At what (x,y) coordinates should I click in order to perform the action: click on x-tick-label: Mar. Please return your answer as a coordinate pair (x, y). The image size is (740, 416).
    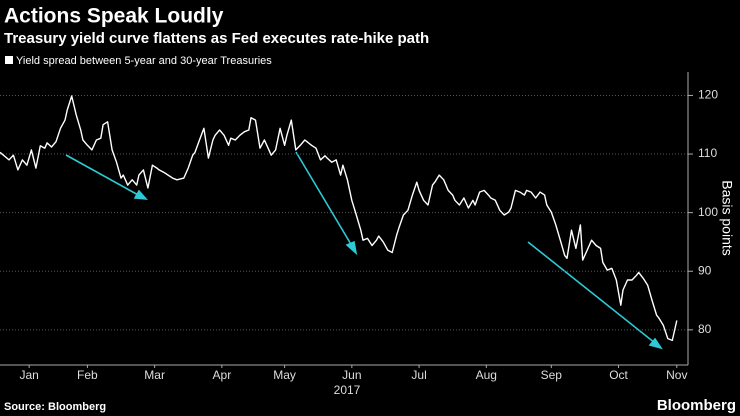
    Looking at the image, I should click on (154, 375).